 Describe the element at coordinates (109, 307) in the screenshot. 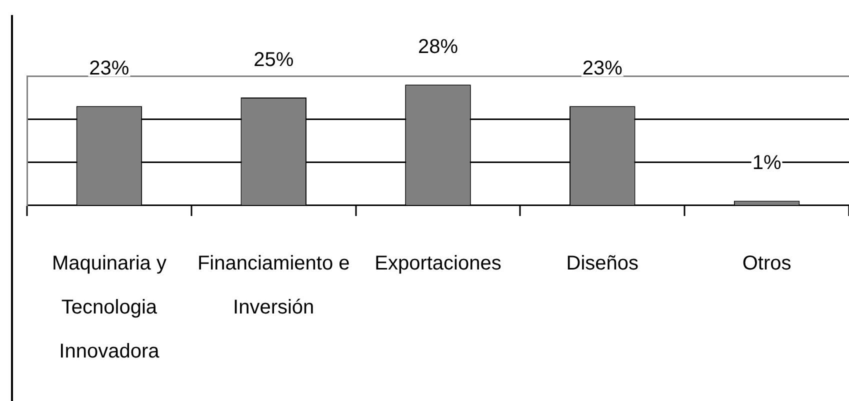

I see `x-tick-label: Maquinaria y Tecnologia Innovadora` at that location.